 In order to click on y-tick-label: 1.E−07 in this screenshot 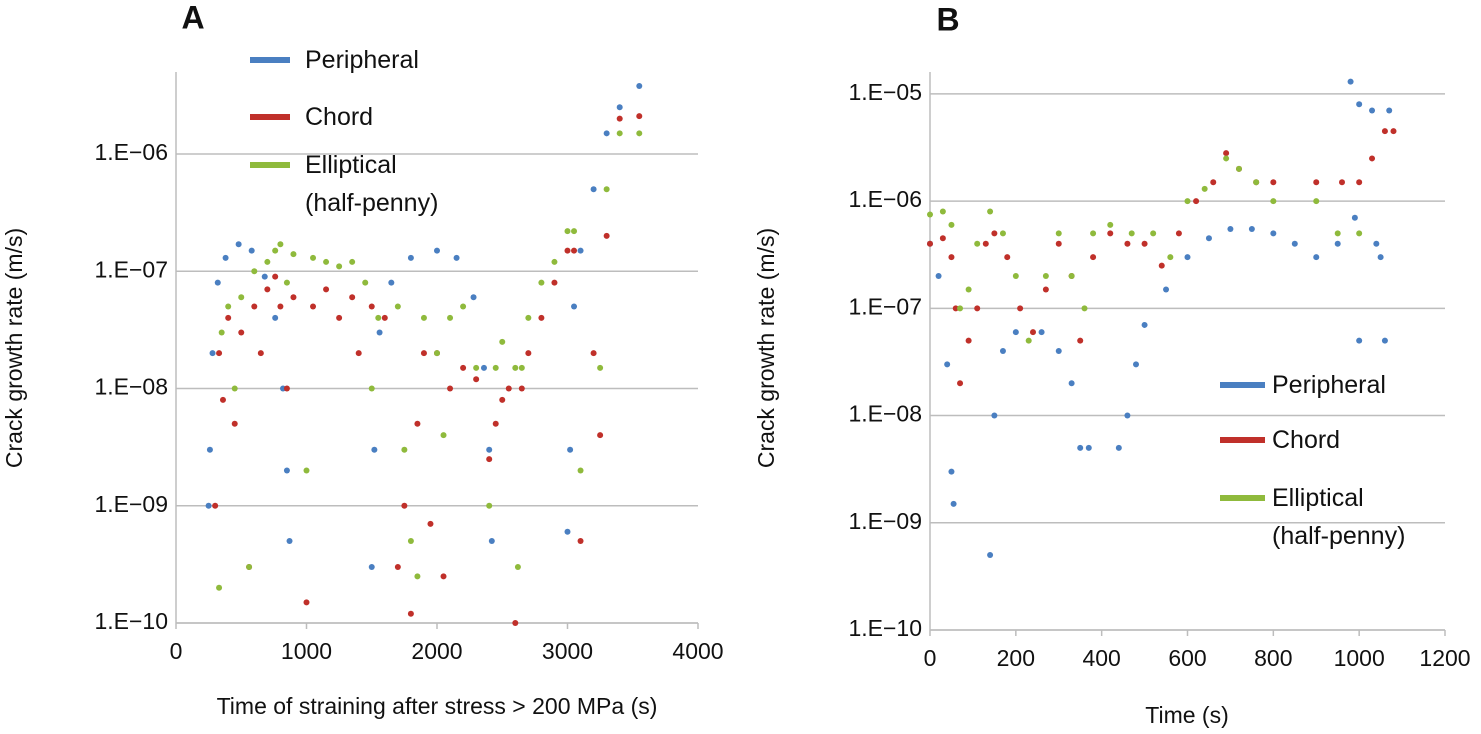, I will do `click(885, 306)`.